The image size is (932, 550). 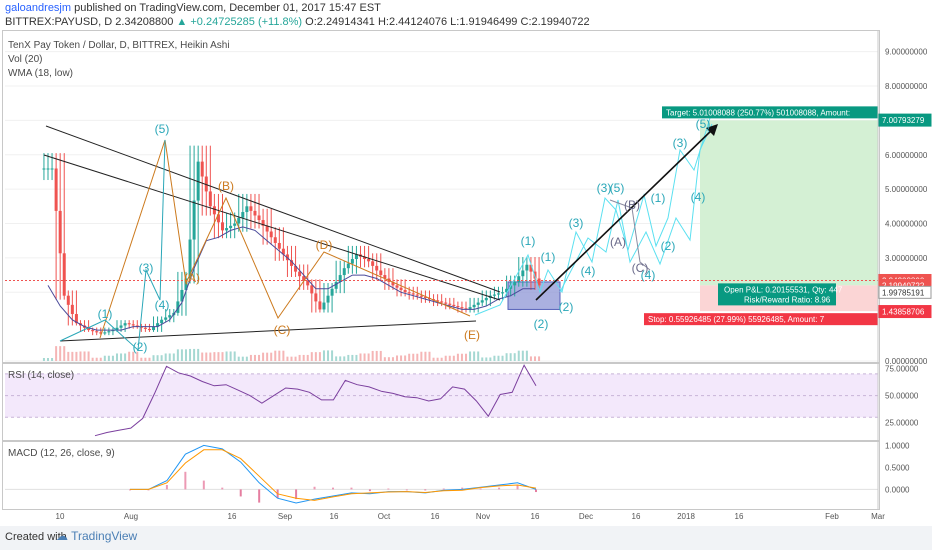 What do you see at coordinates (97, 536) in the screenshot?
I see `tradingview-logo: ☁ TradingView` at bounding box center [97, 536].